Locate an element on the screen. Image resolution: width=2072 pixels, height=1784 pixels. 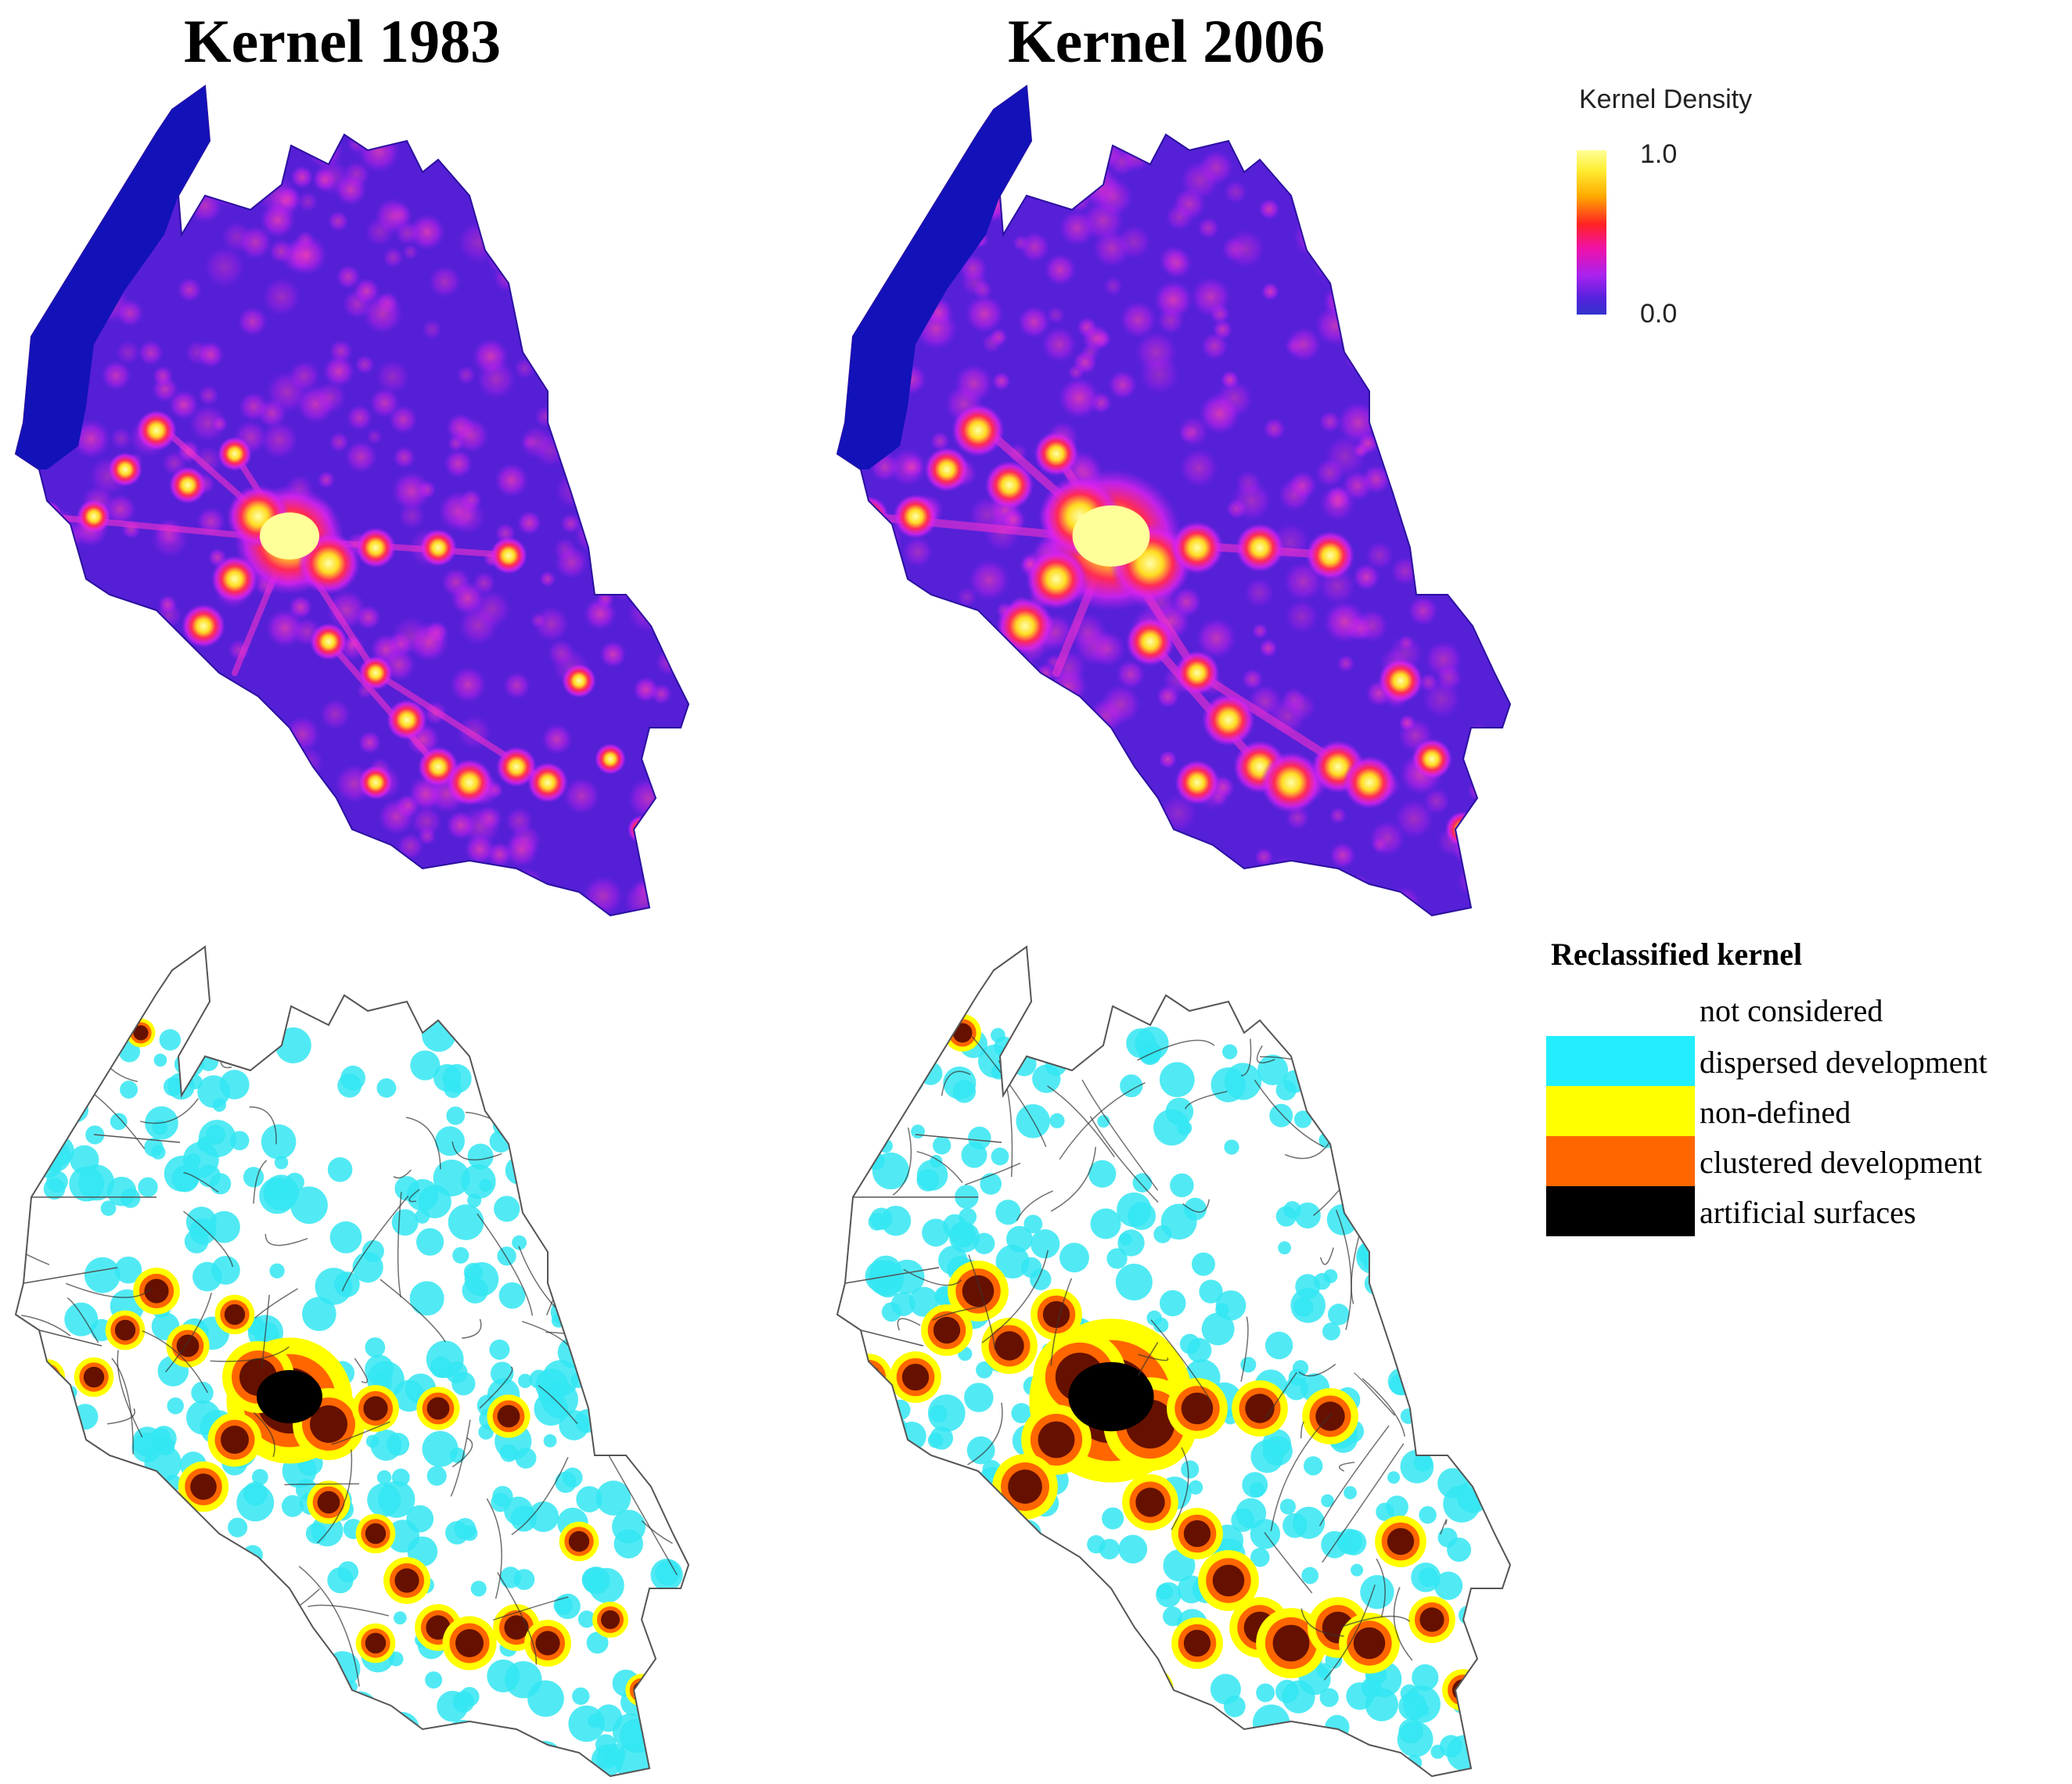
legend-swatch-clustered is located at coordinates (1621, 1161).